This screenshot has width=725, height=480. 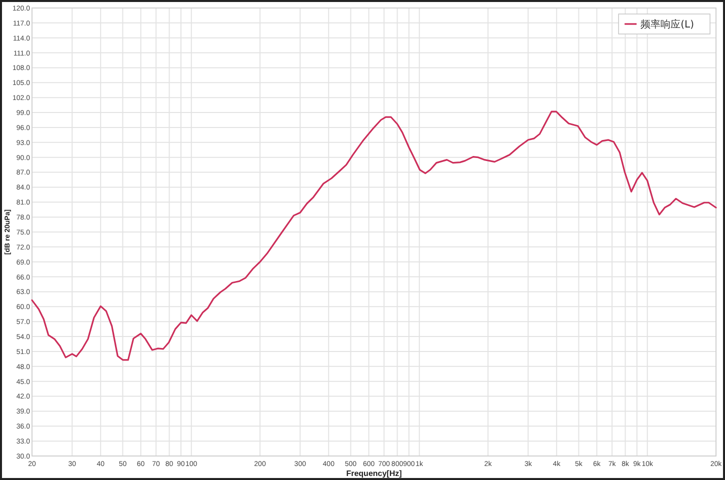 I want to click on legend-label: 频率响应(L), so click(x=667, y=24).